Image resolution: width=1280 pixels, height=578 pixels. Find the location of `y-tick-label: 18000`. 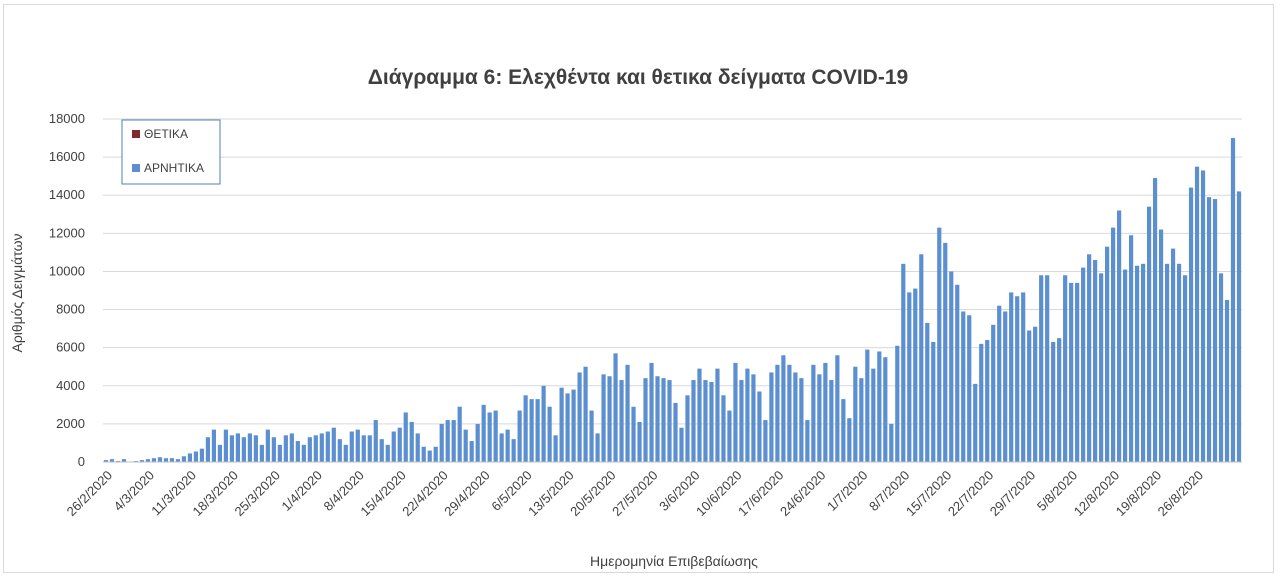

y-tick-label: 18000 is located at coordinates (67, 118).